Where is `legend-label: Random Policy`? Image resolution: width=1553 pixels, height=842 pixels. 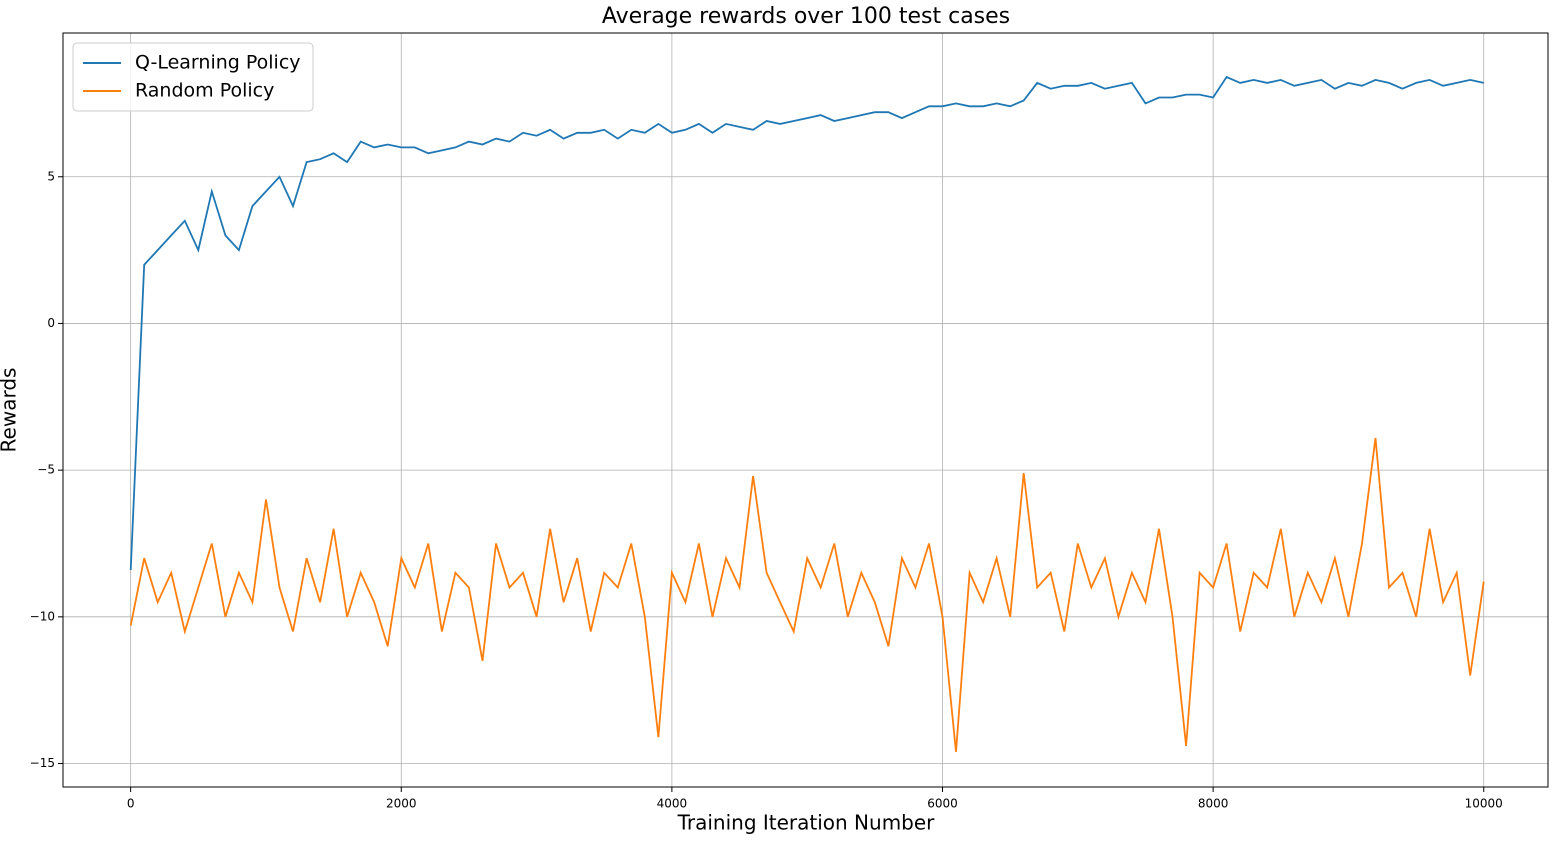 legend-label: Random Policy is located at coordinates (204, 91).